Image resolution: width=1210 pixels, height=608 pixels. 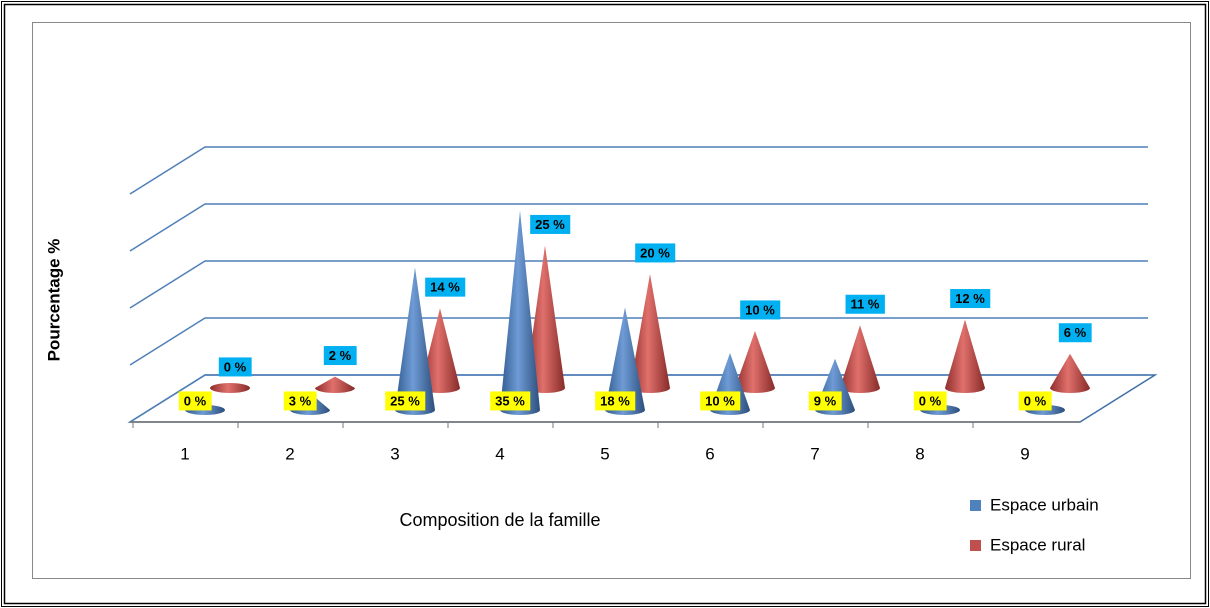 I want to click on x-tick-label: 6, so click(x=709, y=453).